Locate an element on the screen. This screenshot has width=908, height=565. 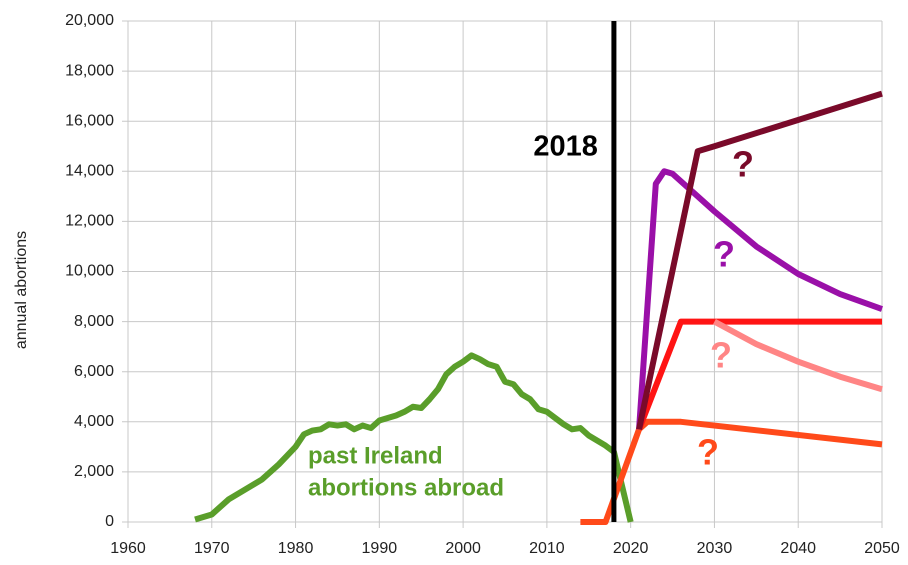
y-tick-label: 6,000 is located at coordinates (94, 371).